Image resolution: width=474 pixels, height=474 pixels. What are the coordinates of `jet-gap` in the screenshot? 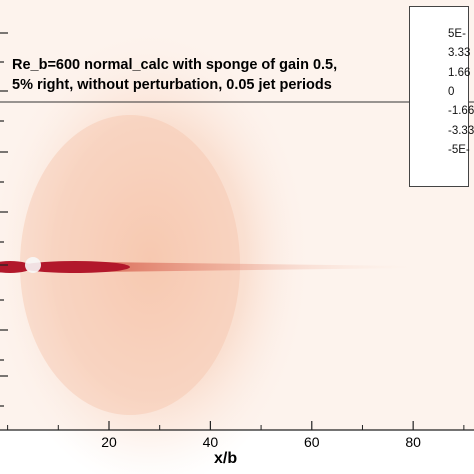 It's located at (33, 265).